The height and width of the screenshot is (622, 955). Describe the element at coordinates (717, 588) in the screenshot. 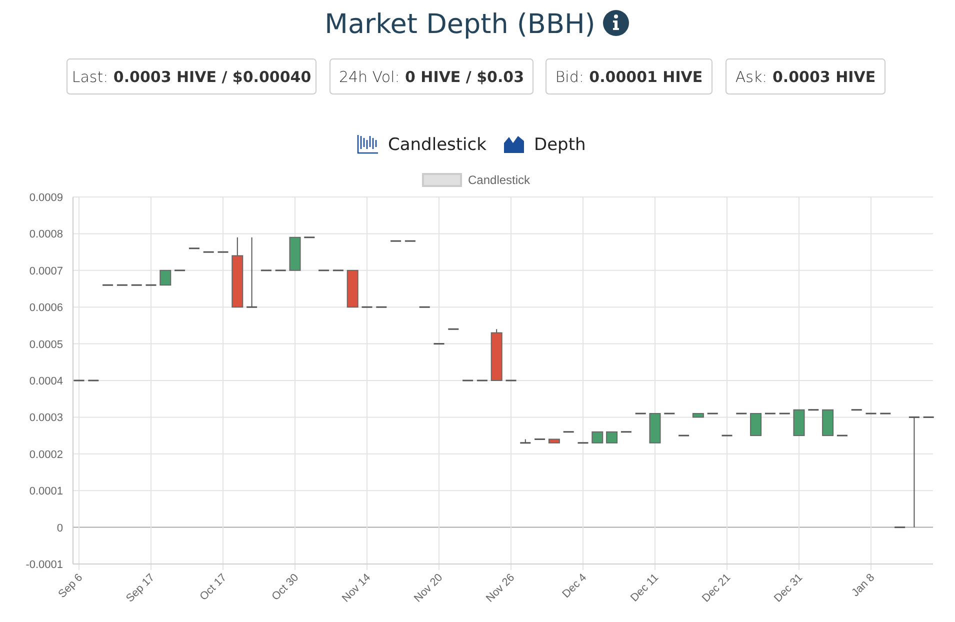

I see `x-tick-label: Dec 21` at that location.